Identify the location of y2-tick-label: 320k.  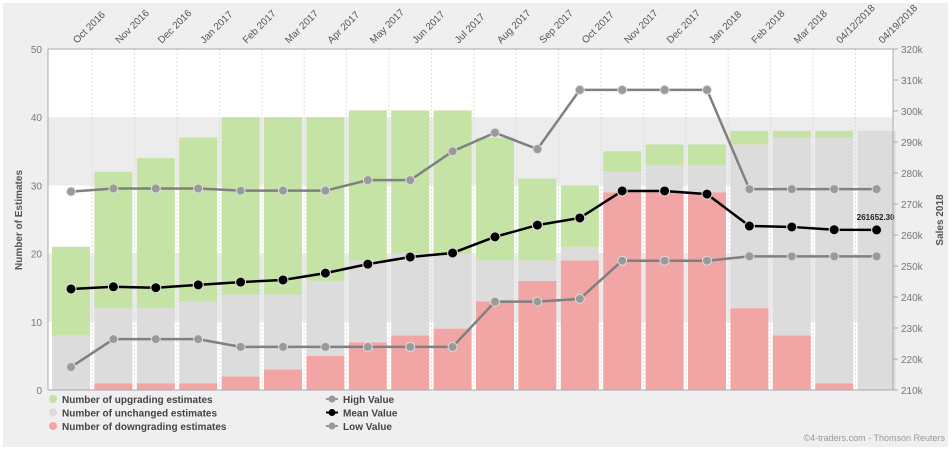
(912, 50).